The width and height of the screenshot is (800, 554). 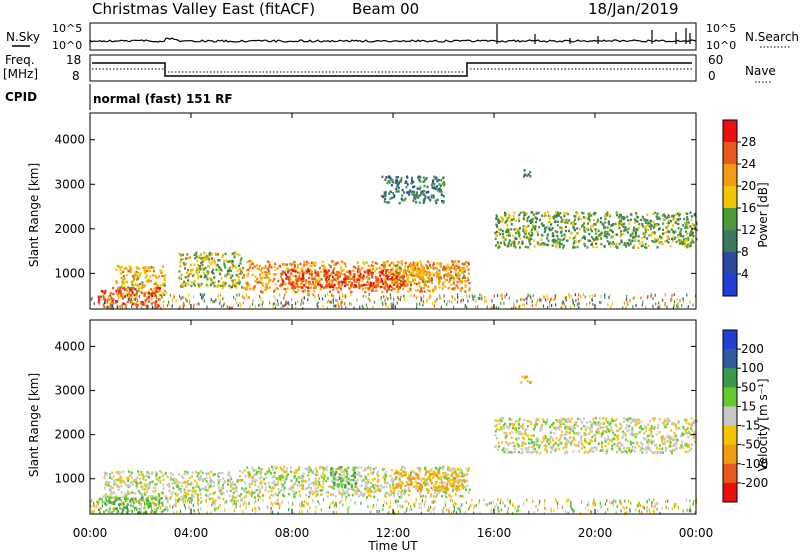 What do you see at coordinates (745, 252) in the screenshot?
I see `colorbar-tick-label: 8` at bounding box center [745, 252].